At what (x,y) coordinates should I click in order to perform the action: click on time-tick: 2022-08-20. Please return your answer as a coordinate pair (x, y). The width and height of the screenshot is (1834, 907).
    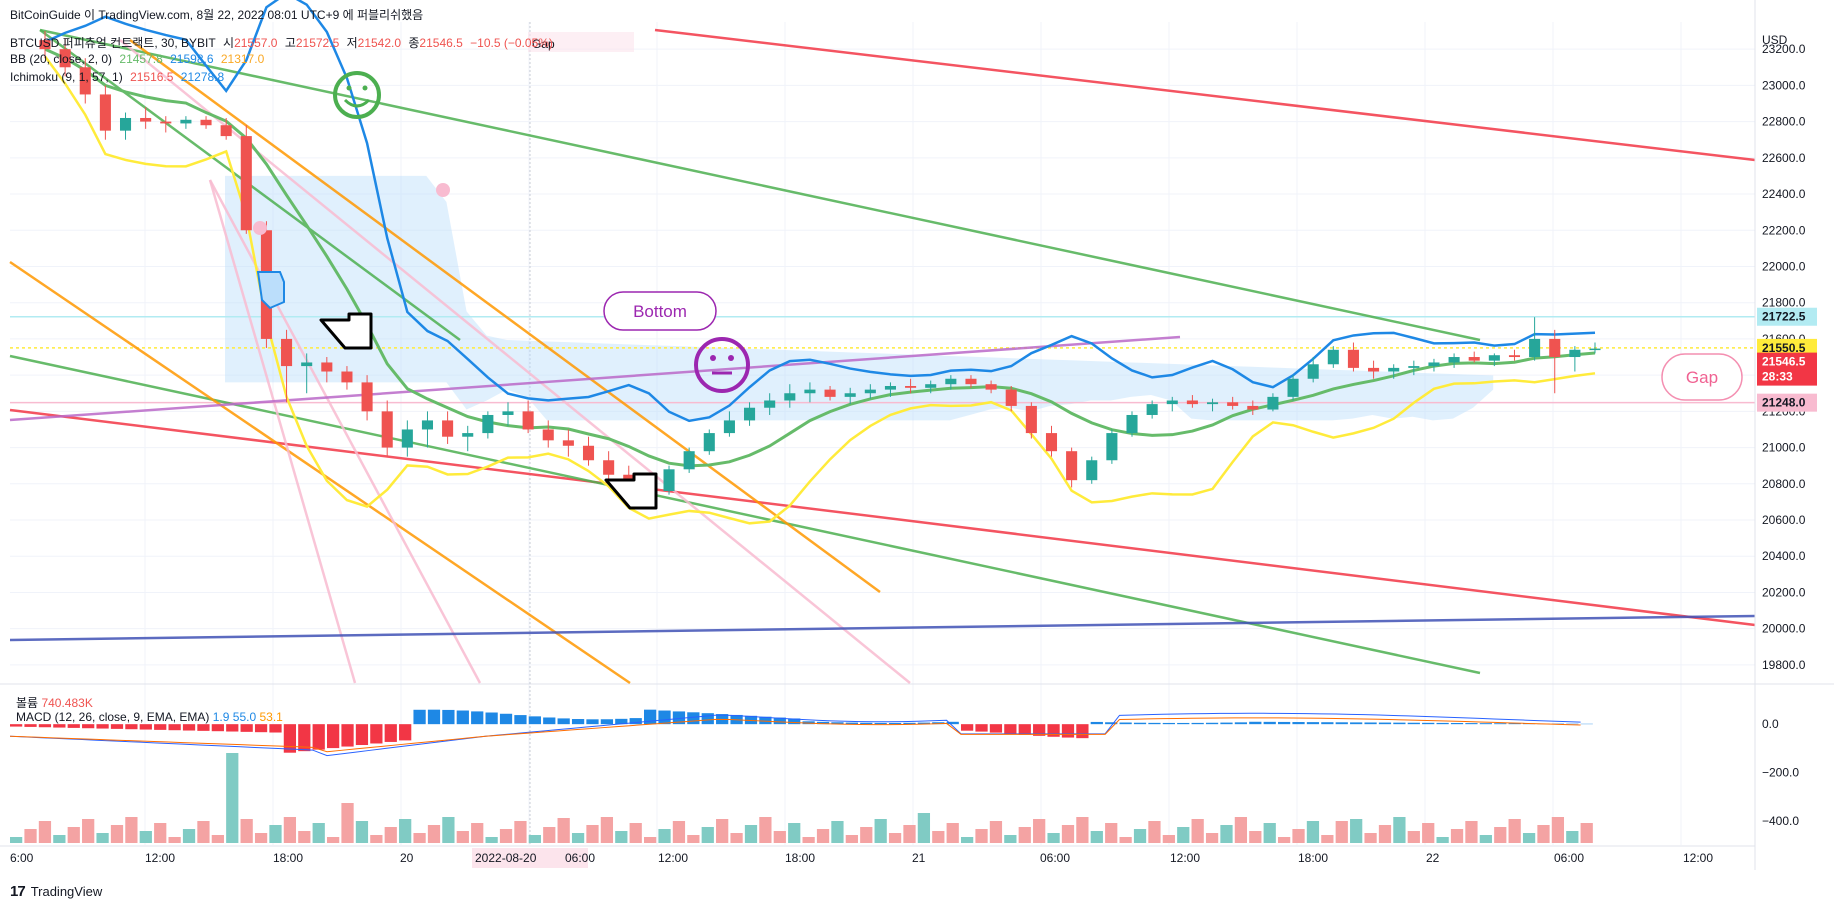
    Looking at the image, I should click on (506, 858).